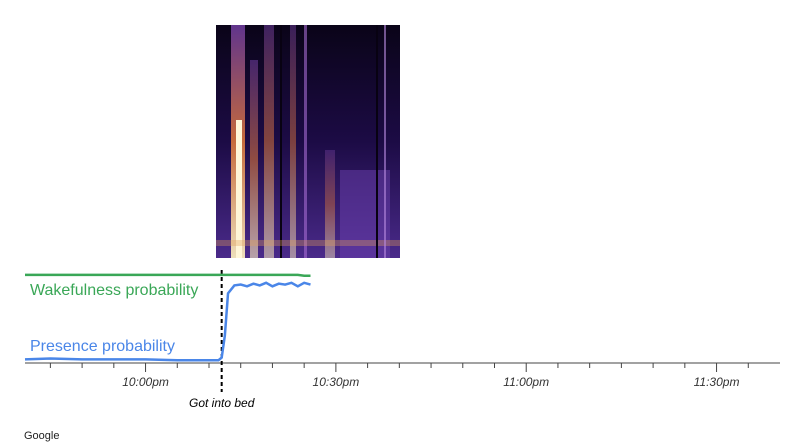  What do you see at coordinates (114, 290) in the screenshot?
I see `series-label: Wakefulness probability` at bounding box center [114, 290].